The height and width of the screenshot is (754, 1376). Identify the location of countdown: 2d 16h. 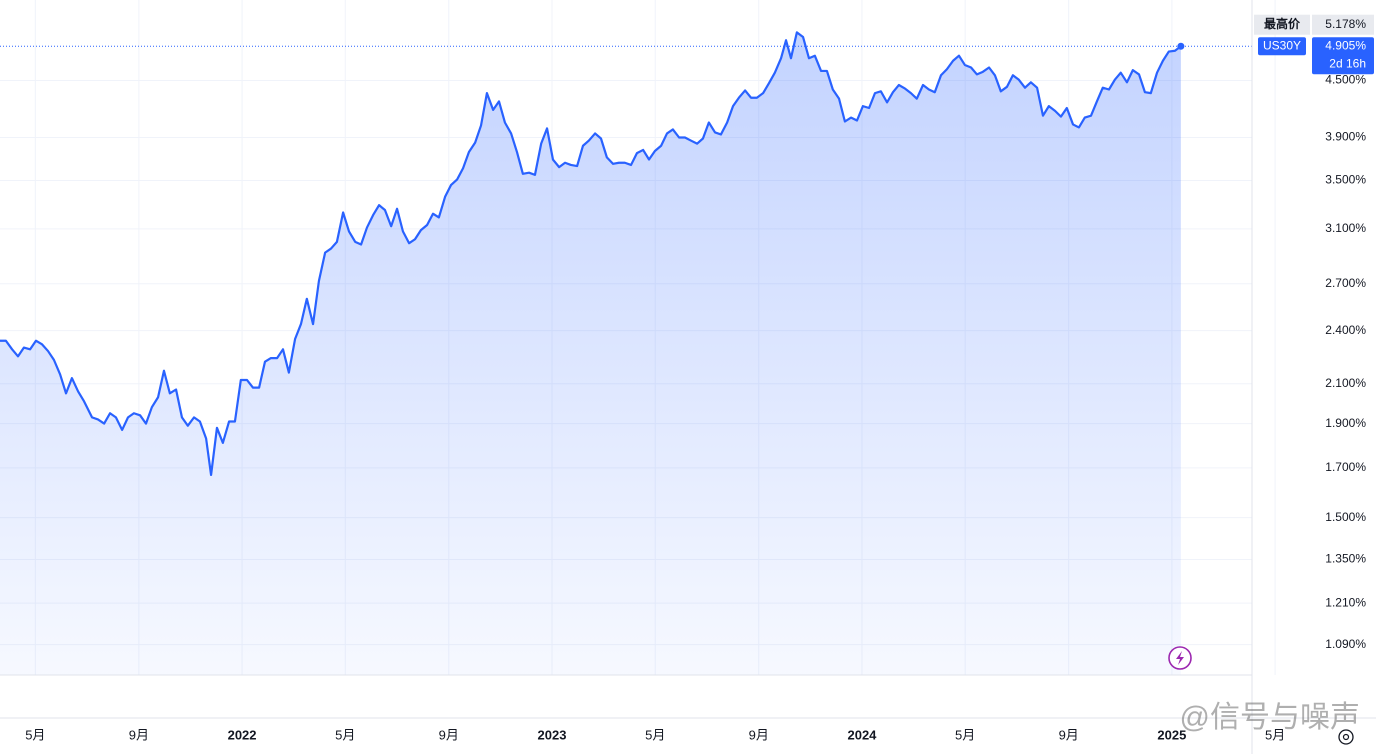
(1347, 63).